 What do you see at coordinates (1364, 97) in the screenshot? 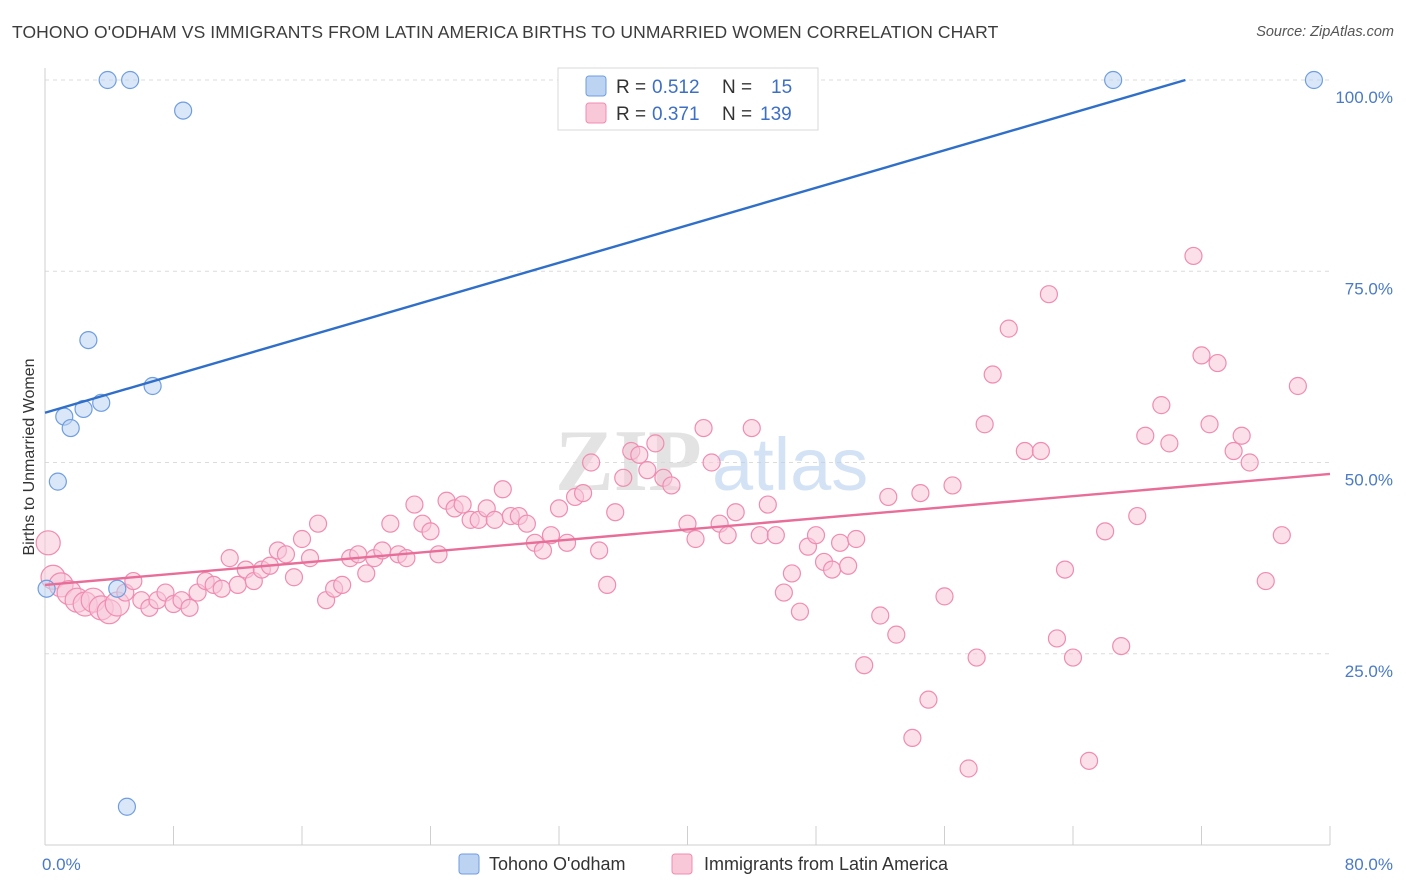
I see `y-tick-label-0: 100.0%` at bounding box center [1364, 97].